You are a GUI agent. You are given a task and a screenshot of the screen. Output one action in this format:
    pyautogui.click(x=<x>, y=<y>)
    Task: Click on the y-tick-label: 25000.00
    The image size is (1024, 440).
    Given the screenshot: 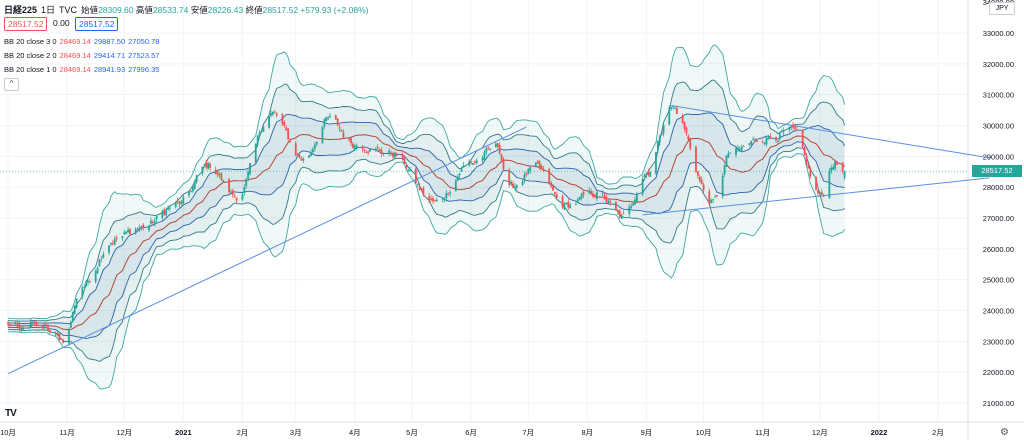 What is the action you would take?
    pyautogui.click(x=998, y=280)
    